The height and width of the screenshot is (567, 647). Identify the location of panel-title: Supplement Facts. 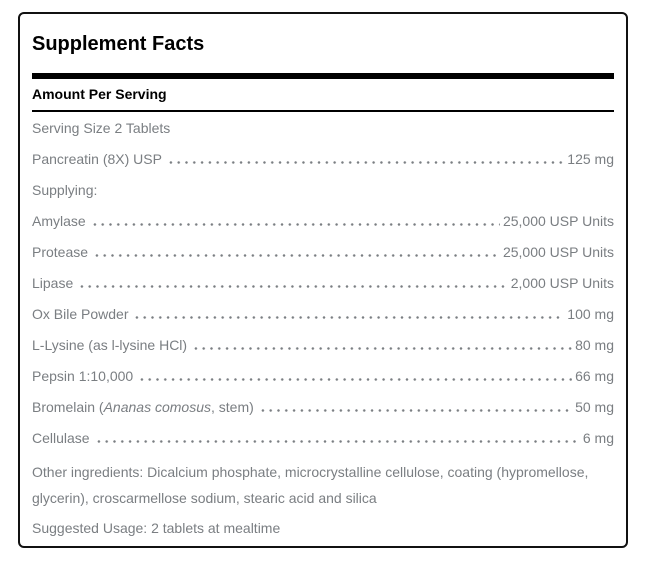
(118, 44).